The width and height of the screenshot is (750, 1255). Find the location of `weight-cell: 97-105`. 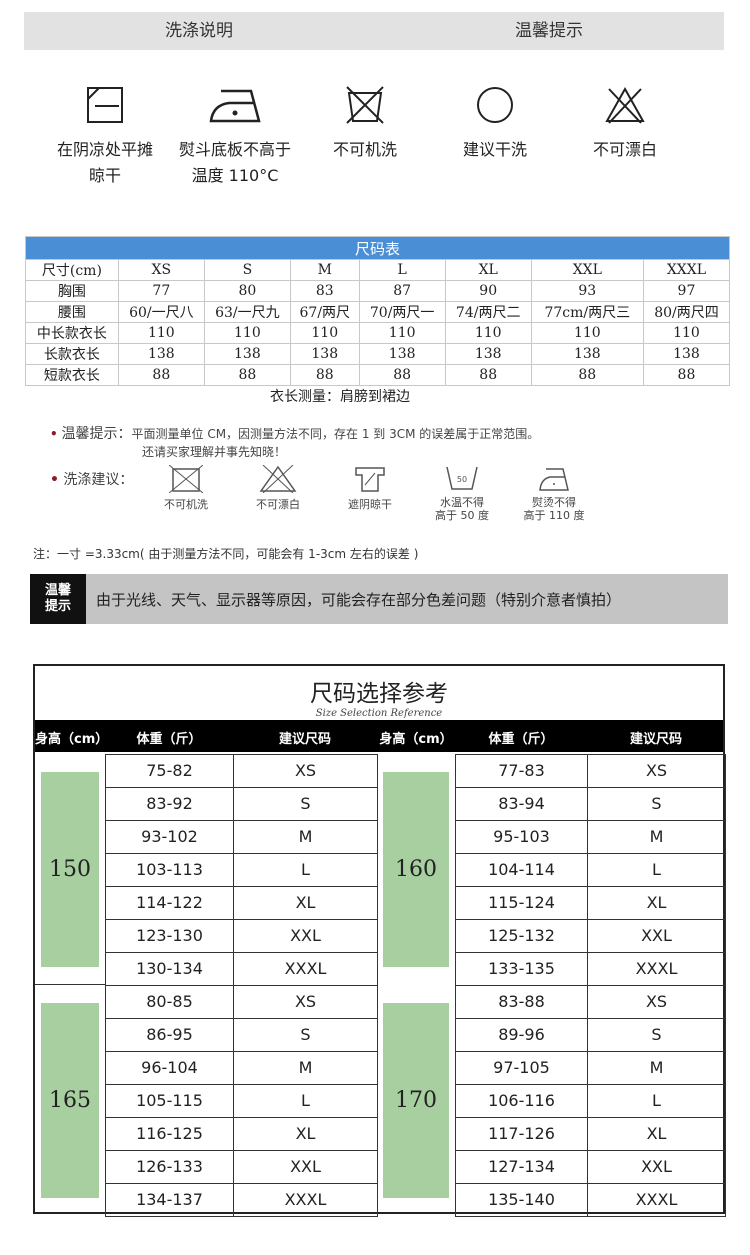

weight-cell: 97-105 is located at coordinates (521, 1068).